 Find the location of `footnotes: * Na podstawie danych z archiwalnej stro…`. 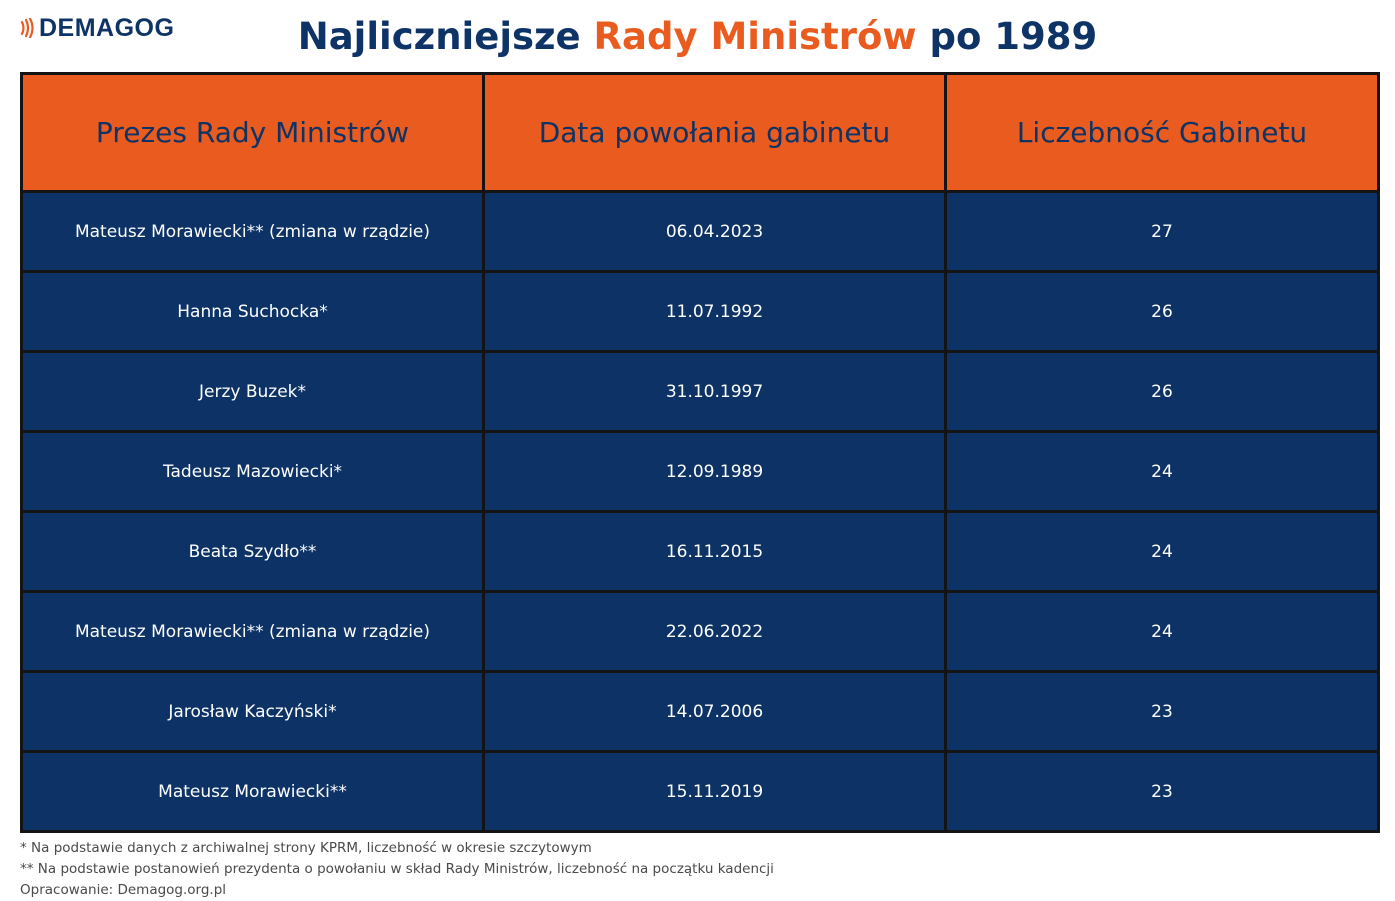

footnotes: * Na podstawie danych z archiwalnej stro… is located at coordinates (397, 869).